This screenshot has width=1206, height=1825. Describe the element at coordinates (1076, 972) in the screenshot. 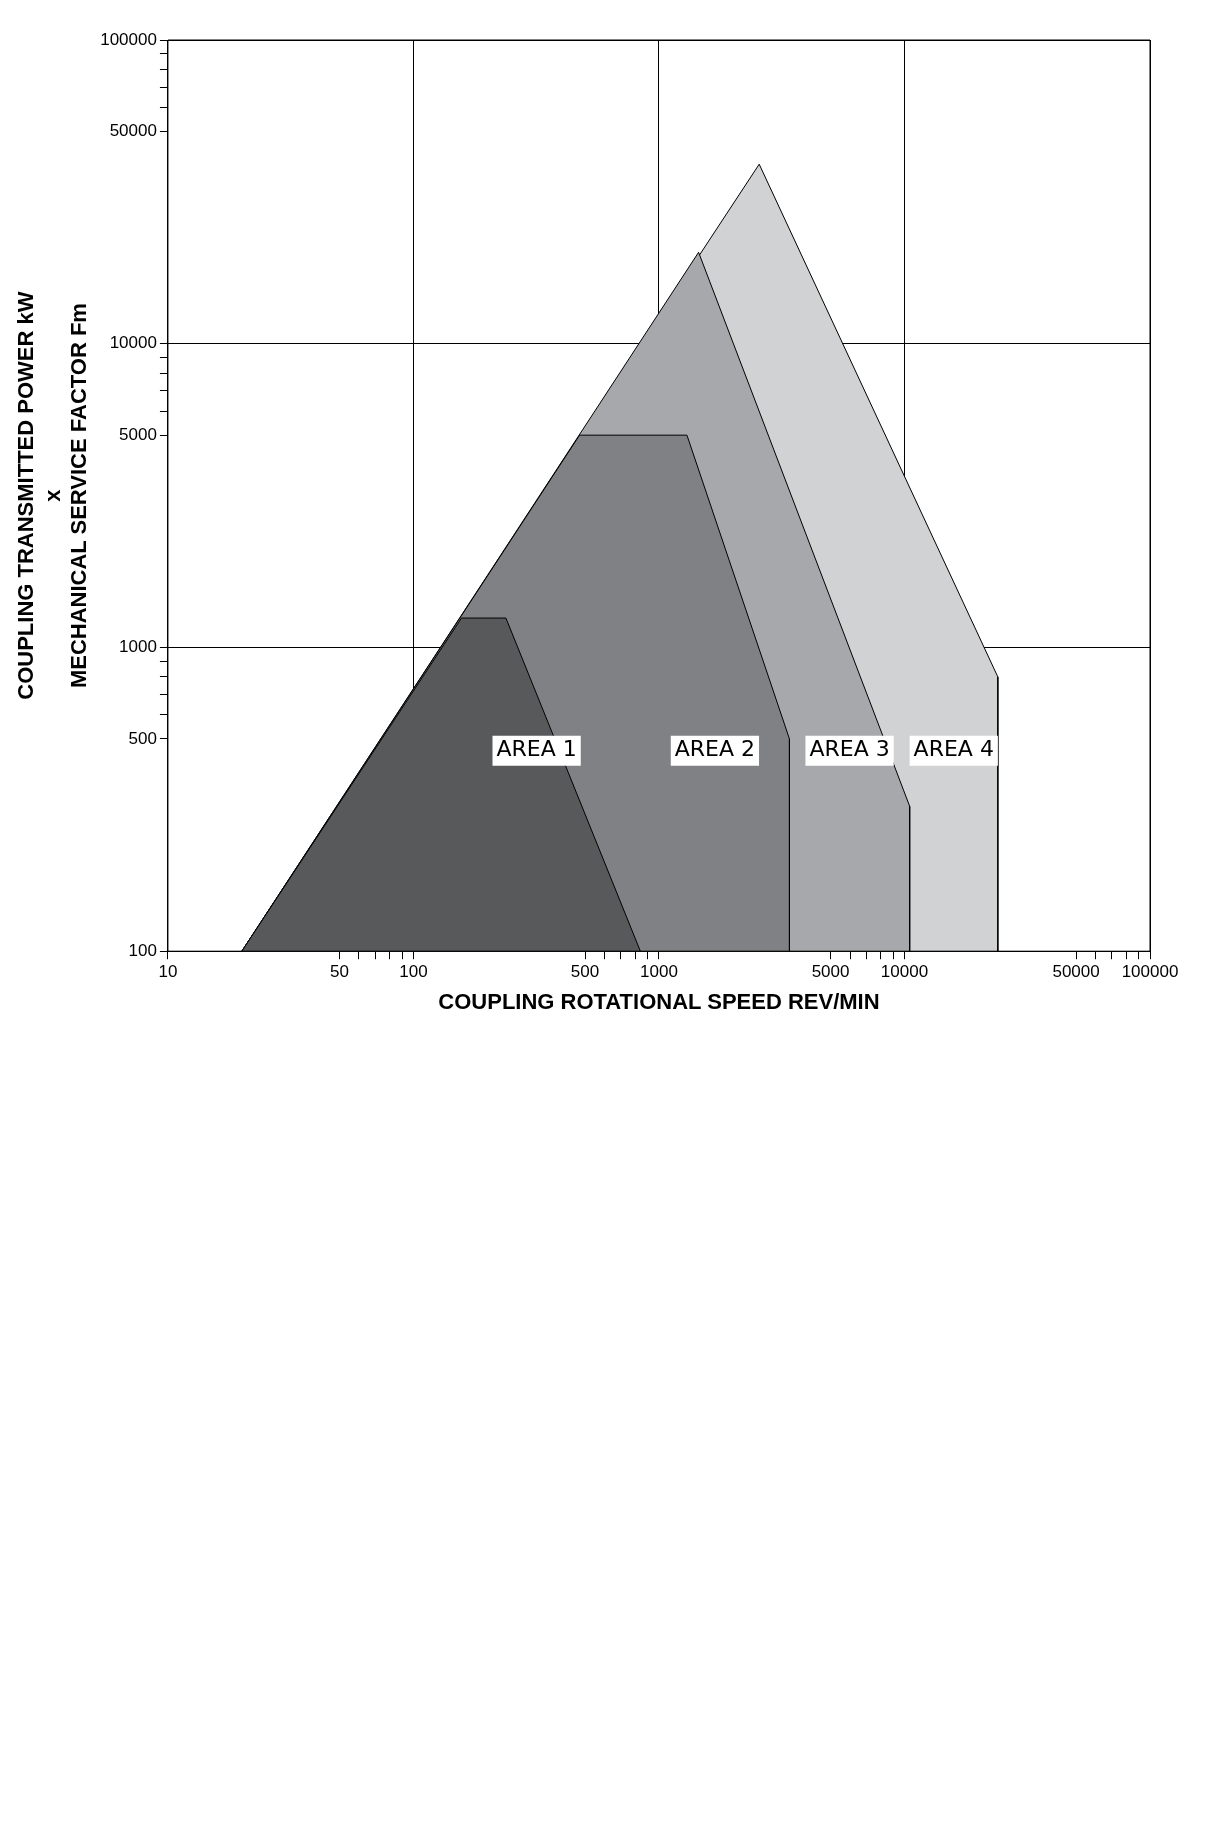

I see `x-tick-label: 50000` at that location.